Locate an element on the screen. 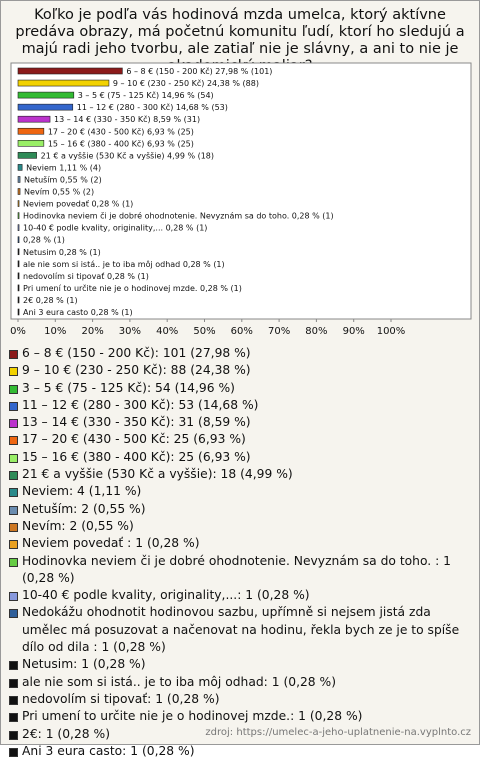 This screenshot has width=480, height=760. category-label: 17 – 20 € (430 - 500 Kč) is located at coordinates (96, 131).